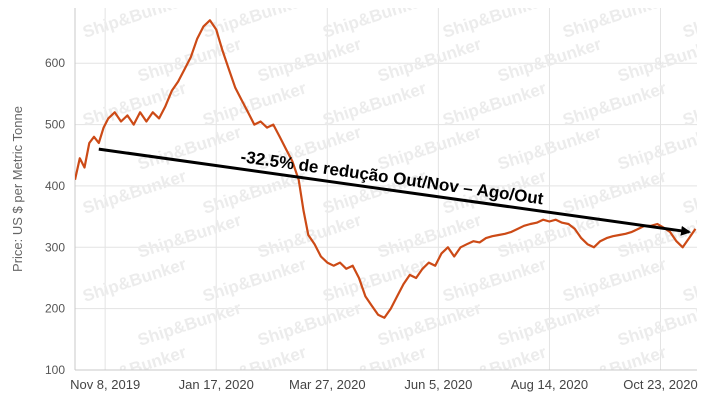  What do you see at coordinates (660, 384) in the screenshot?
I see `x-tick-label: Oct 23, 2020` at bounding box center [660, 384].